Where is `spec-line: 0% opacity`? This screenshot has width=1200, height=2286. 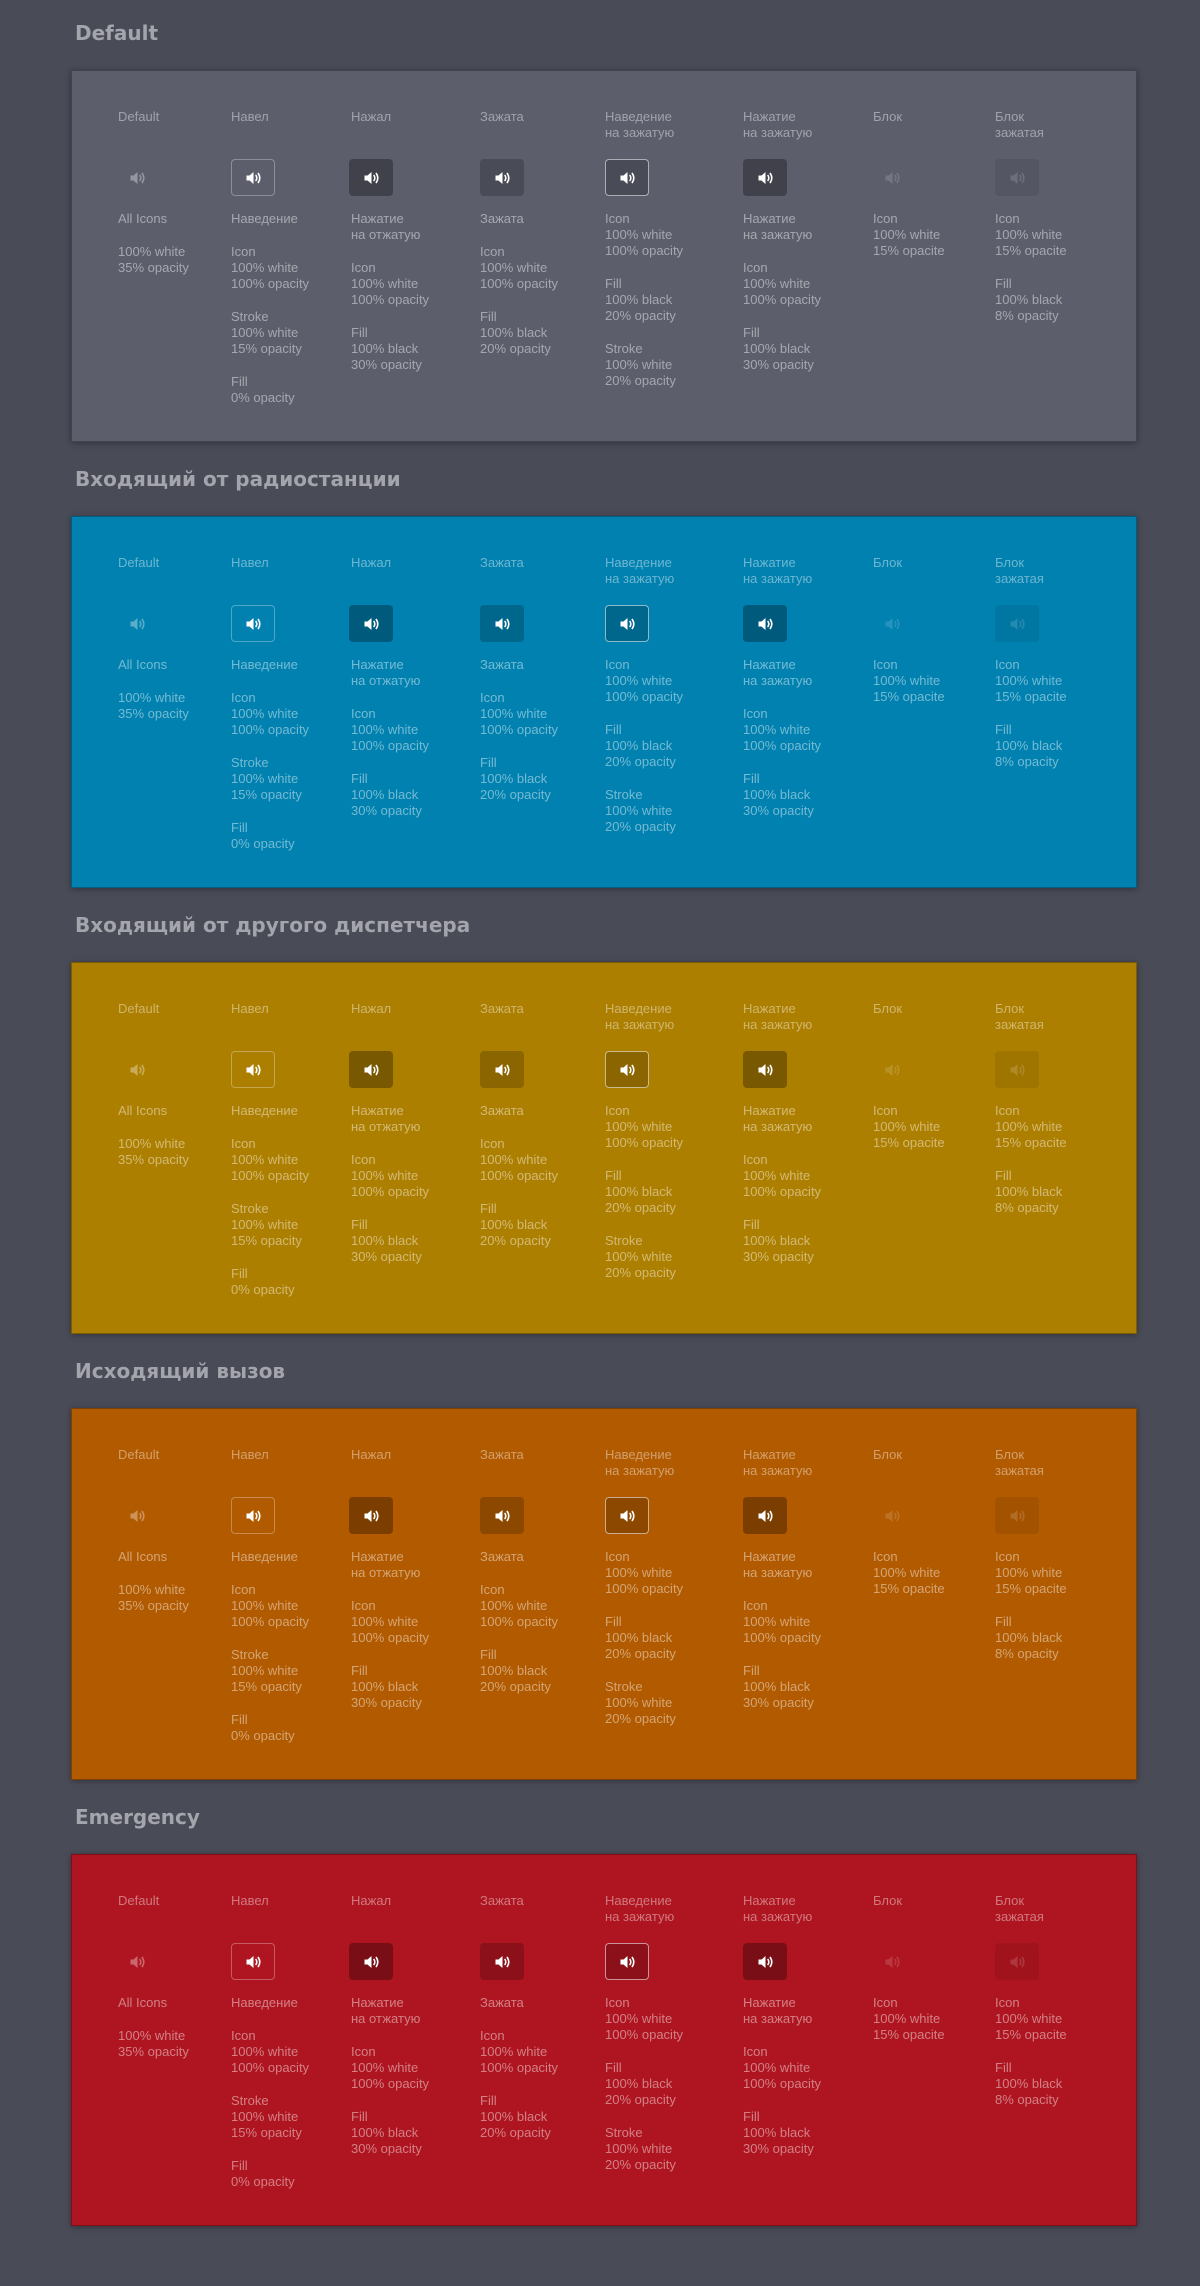
spec-line: 0% opacity is located at coordinates (263, 843).